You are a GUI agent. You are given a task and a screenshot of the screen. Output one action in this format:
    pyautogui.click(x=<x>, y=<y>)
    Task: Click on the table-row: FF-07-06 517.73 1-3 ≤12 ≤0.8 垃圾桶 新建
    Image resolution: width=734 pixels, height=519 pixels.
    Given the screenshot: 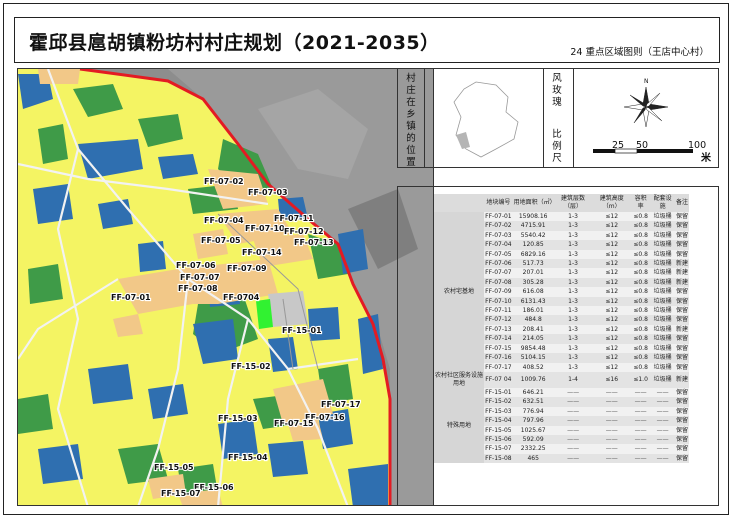 What is the action you would take?
    pyautogui.click(x=561, y=264)
    